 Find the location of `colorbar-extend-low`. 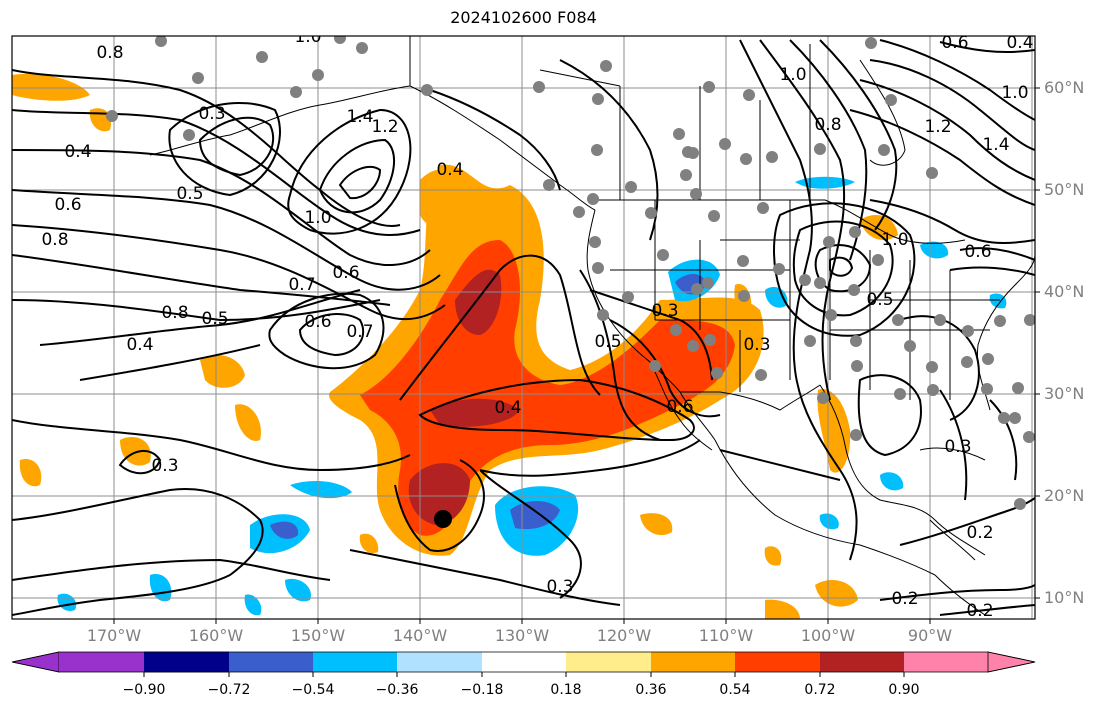

colorbar-extend-low is located at coordinates (35, 662).